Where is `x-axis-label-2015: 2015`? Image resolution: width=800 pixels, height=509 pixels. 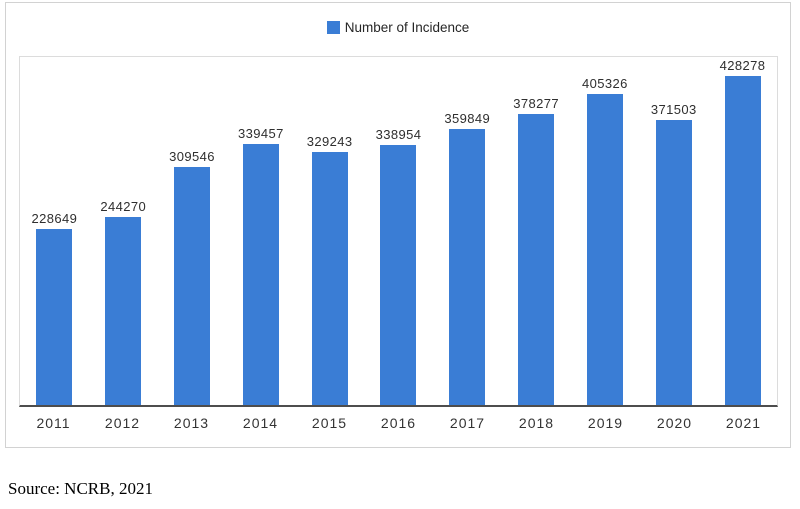 x-axis-label-2015: 2015 is located at coordinates (329, 423).